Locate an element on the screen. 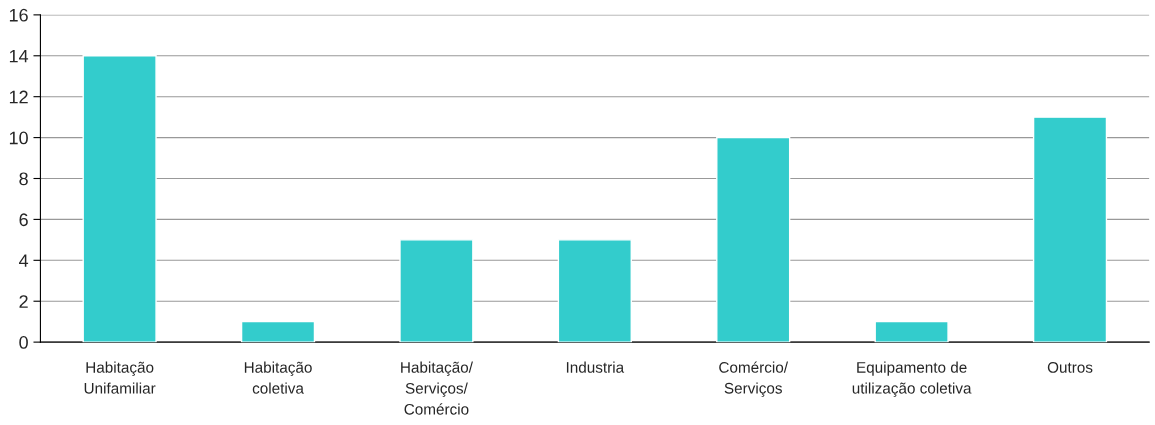 This screenshot has width=1155, height=425. x-tick-label: Industria is located at coordinates (595, 367).